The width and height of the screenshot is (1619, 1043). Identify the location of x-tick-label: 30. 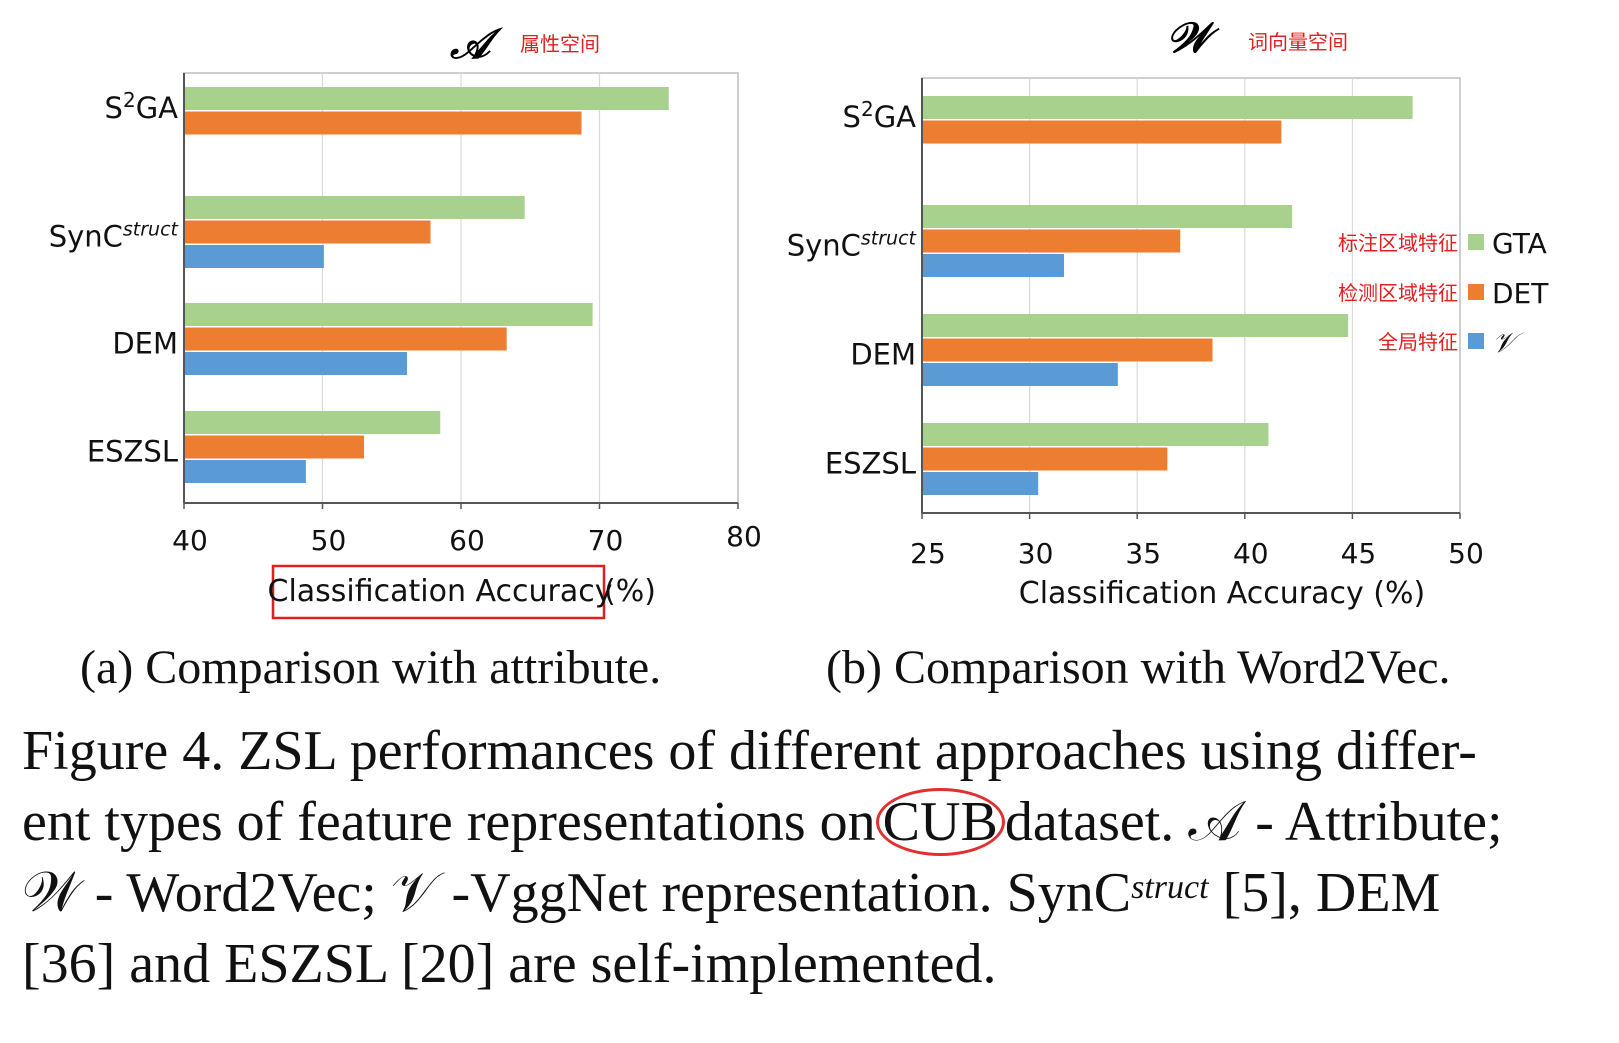
(1036, 553).